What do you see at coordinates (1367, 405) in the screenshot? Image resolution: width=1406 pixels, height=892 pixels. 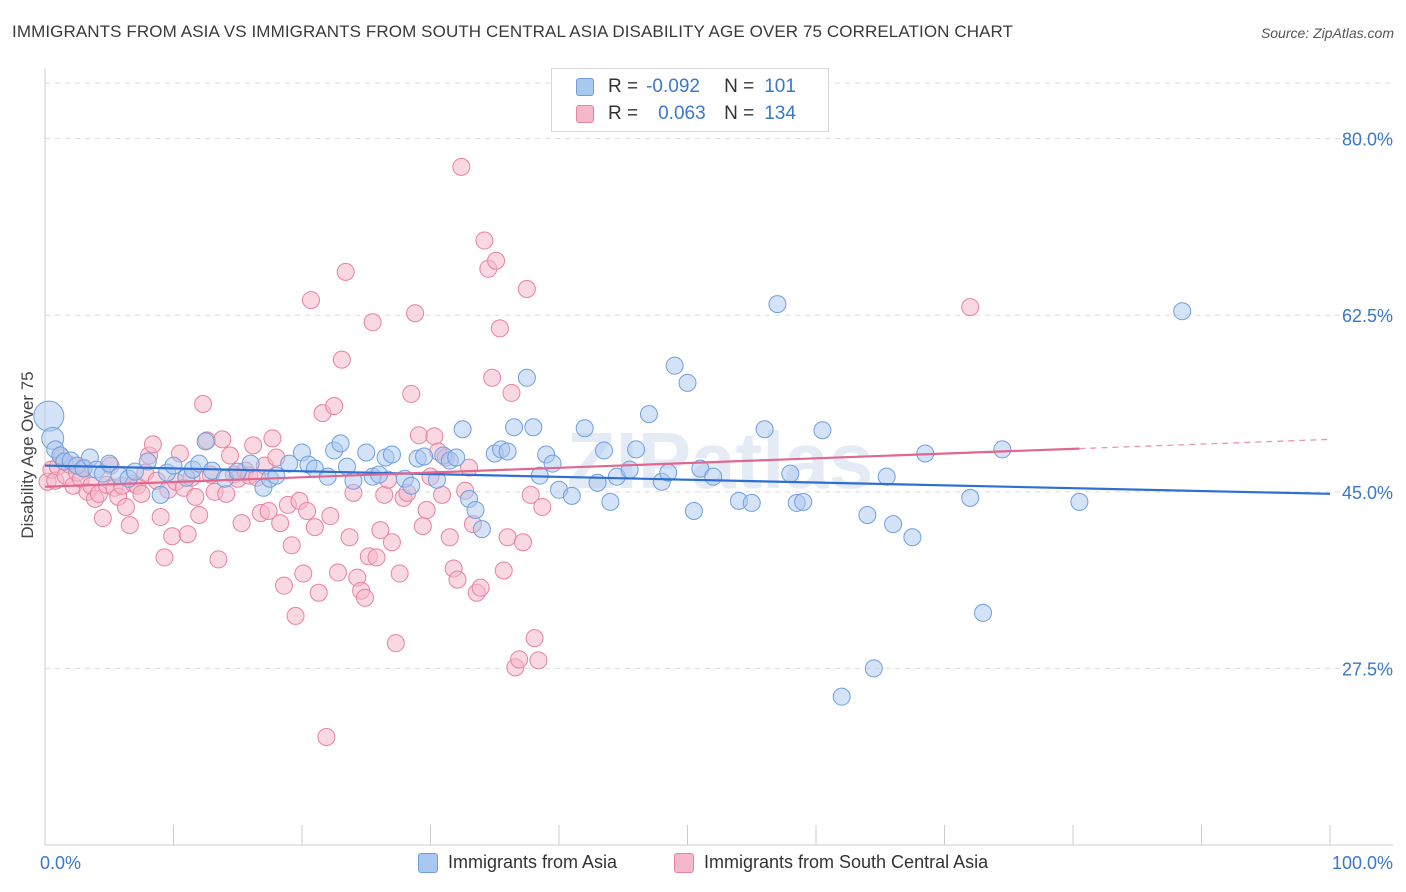 I see `y-tick-labels: 80.0% 62.5% 45.0% 27.5%` at bounding box center [1367, 405].